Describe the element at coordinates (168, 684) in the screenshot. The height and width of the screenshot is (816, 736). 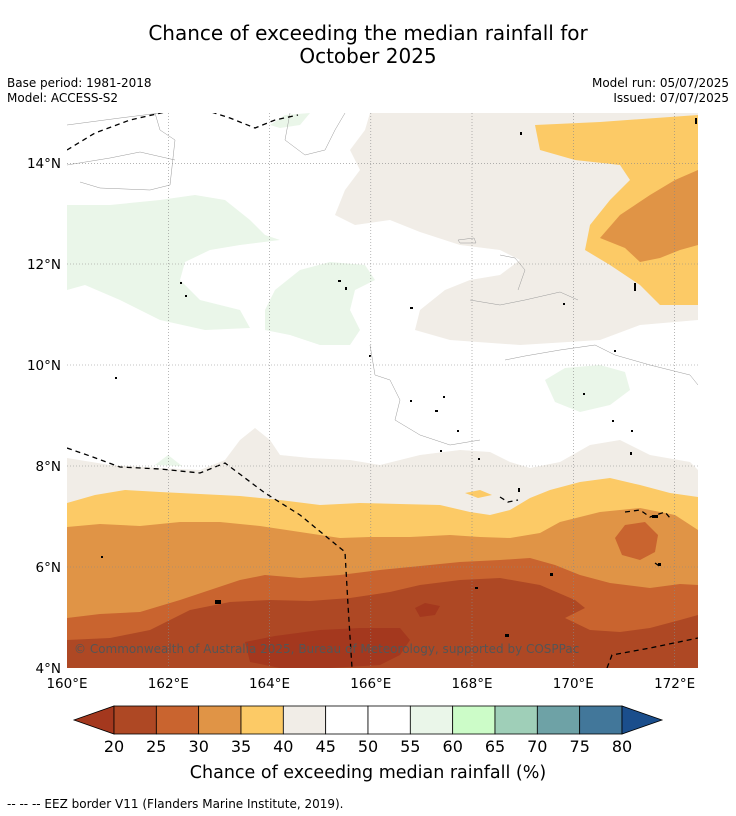
I see `x-tick-162e: 162°E` at that location.